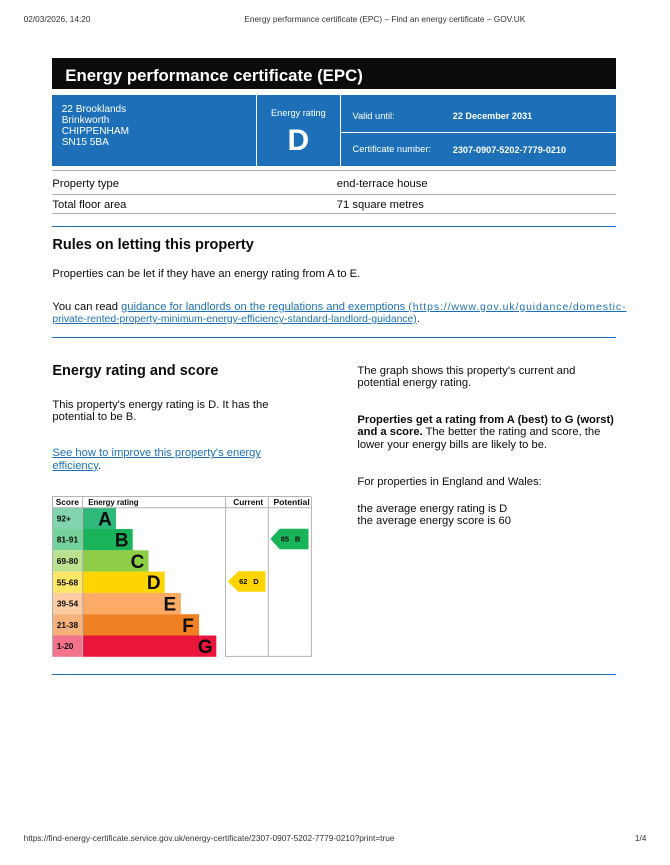 The height and width of the screenshot is (865, 670). Describe the element at coordinates (68, 561) in the screenshot. I see `svg-text: 69-80` at that location.